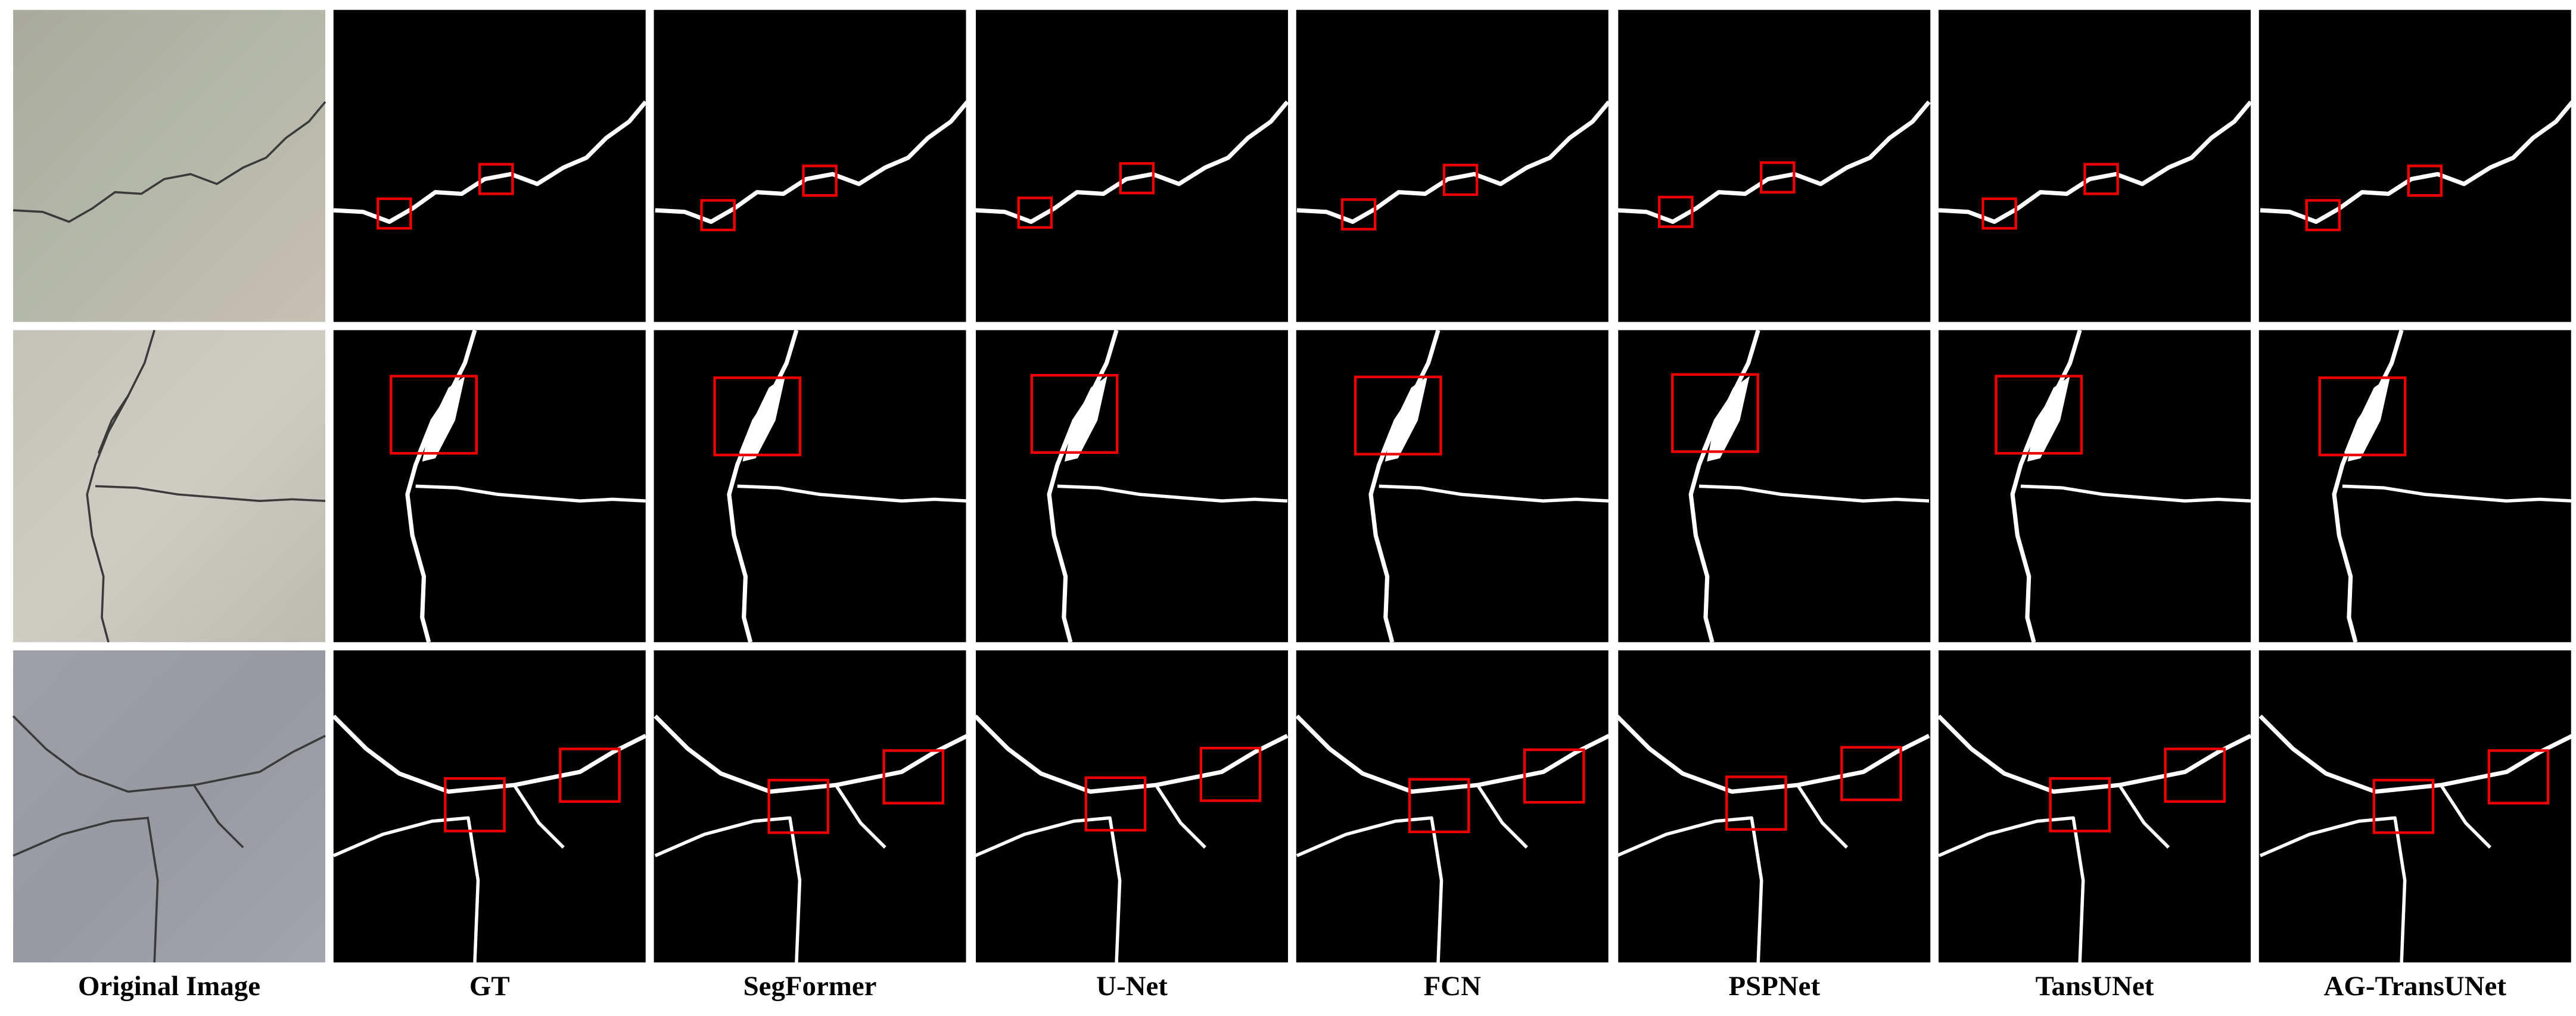  Describe the element at coordinates (169, 986) in the screenshot. I see `column-label: Original Image` at that location.